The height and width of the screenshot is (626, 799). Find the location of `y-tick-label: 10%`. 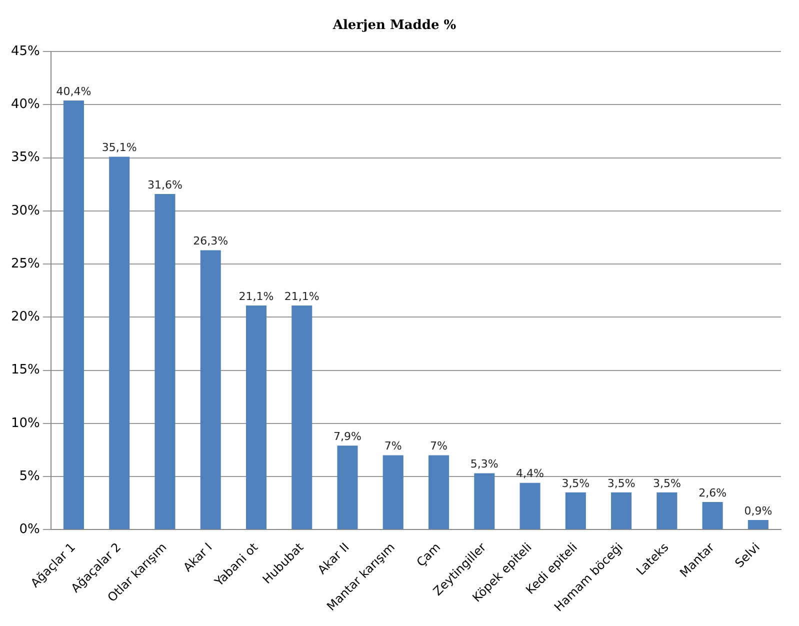

y-tick-label: 10% is located at coordinates (25, 423).